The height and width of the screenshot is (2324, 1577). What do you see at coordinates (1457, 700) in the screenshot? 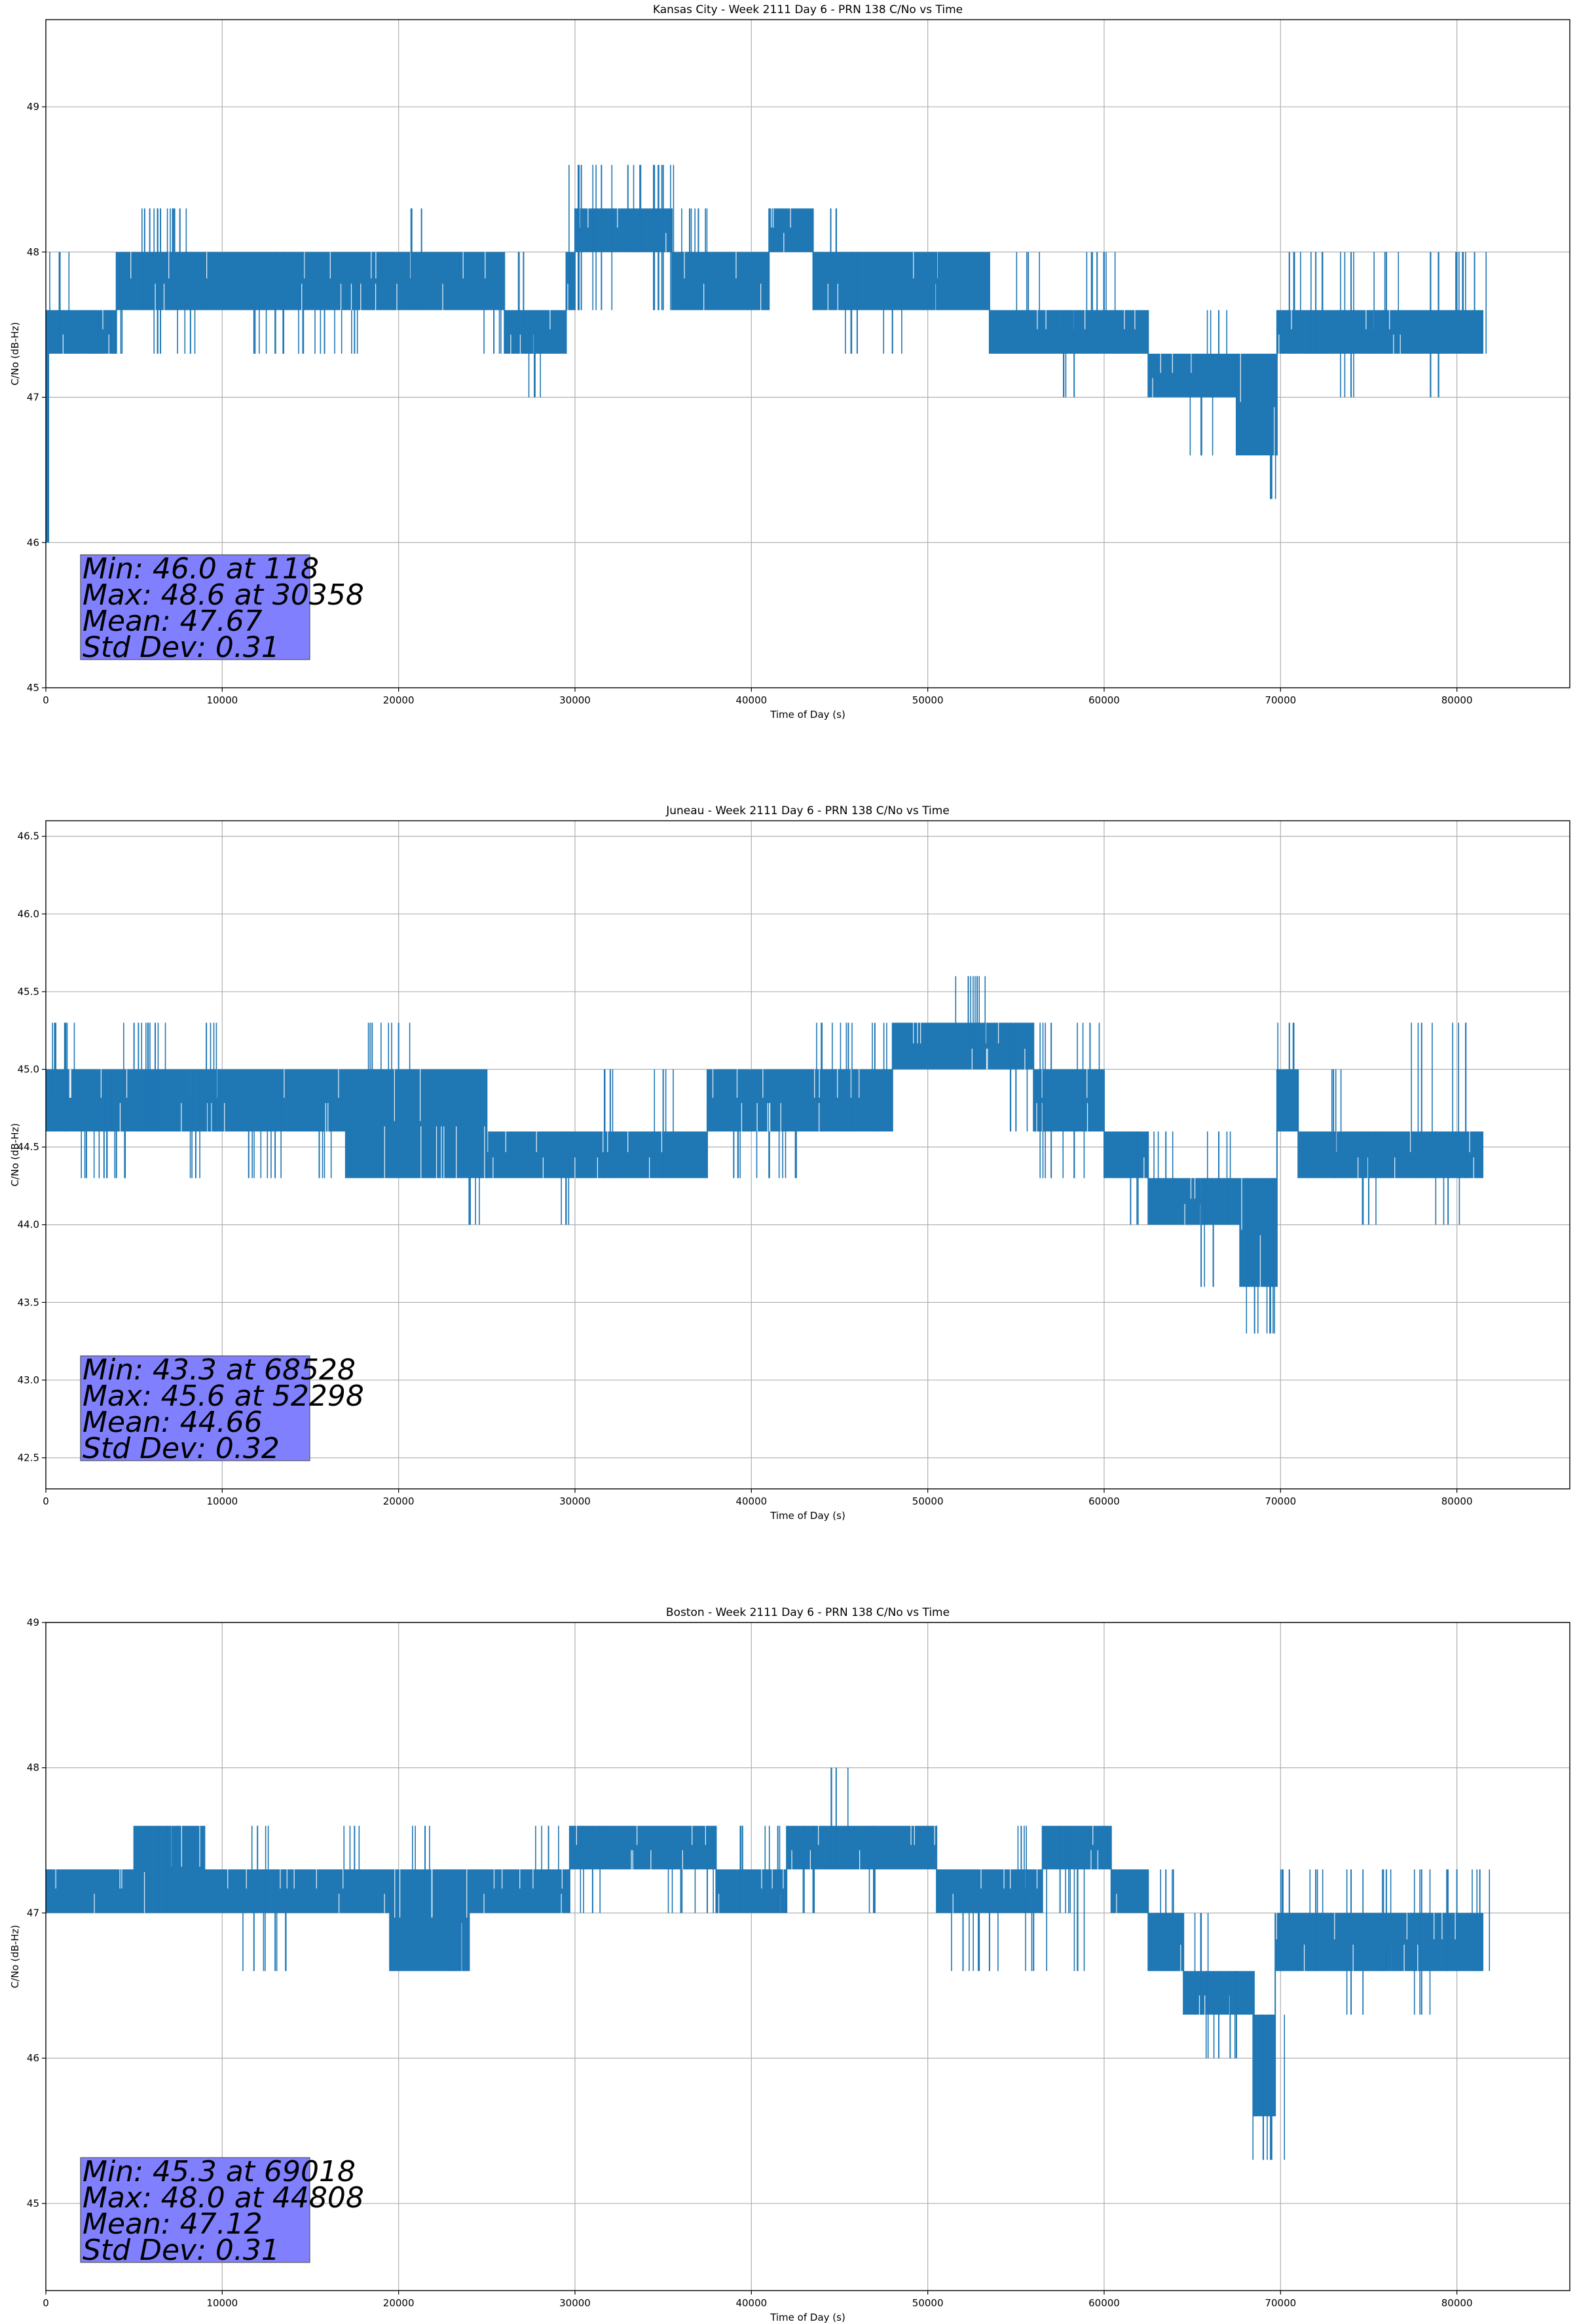
I see `x-tick-label: 80000` at bounding box center [1457, 700].